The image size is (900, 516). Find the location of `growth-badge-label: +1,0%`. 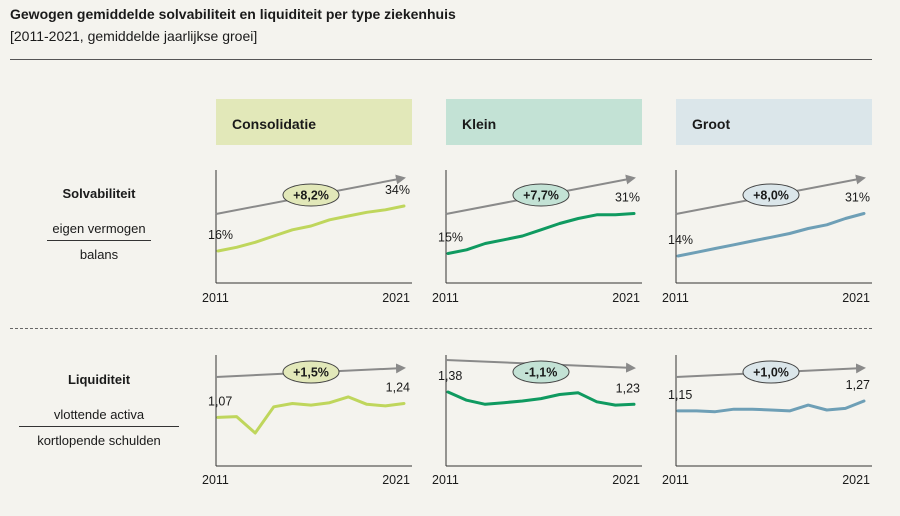

growth-badge-label: +1,0% is located at coordinates (771, 373).